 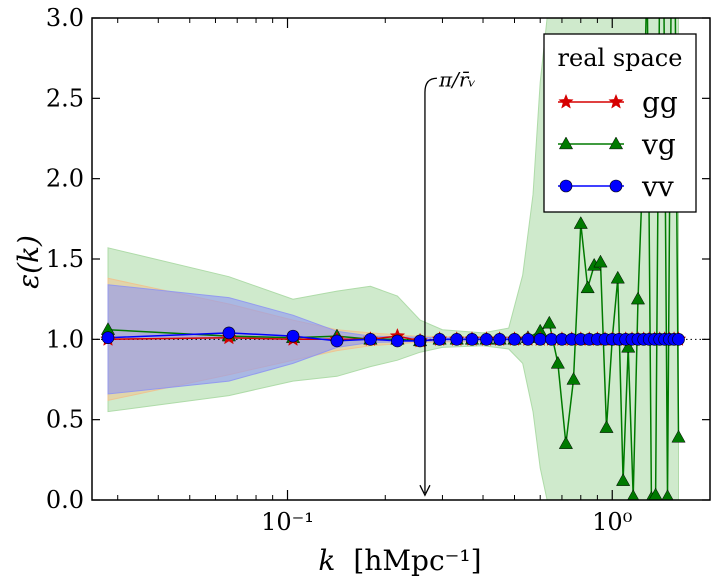 I want to click on x-axis-title: k [hMpc⁻¹], so click(x=399, y=560).